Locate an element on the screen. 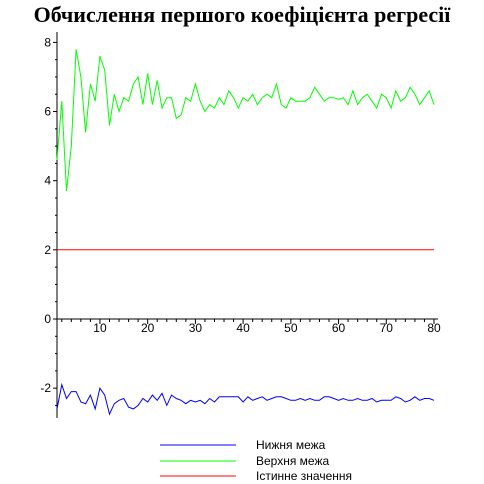 The height and width of the screenshot is (484, 484). x-tick-label: 10 is located at coordinates (100, 328).